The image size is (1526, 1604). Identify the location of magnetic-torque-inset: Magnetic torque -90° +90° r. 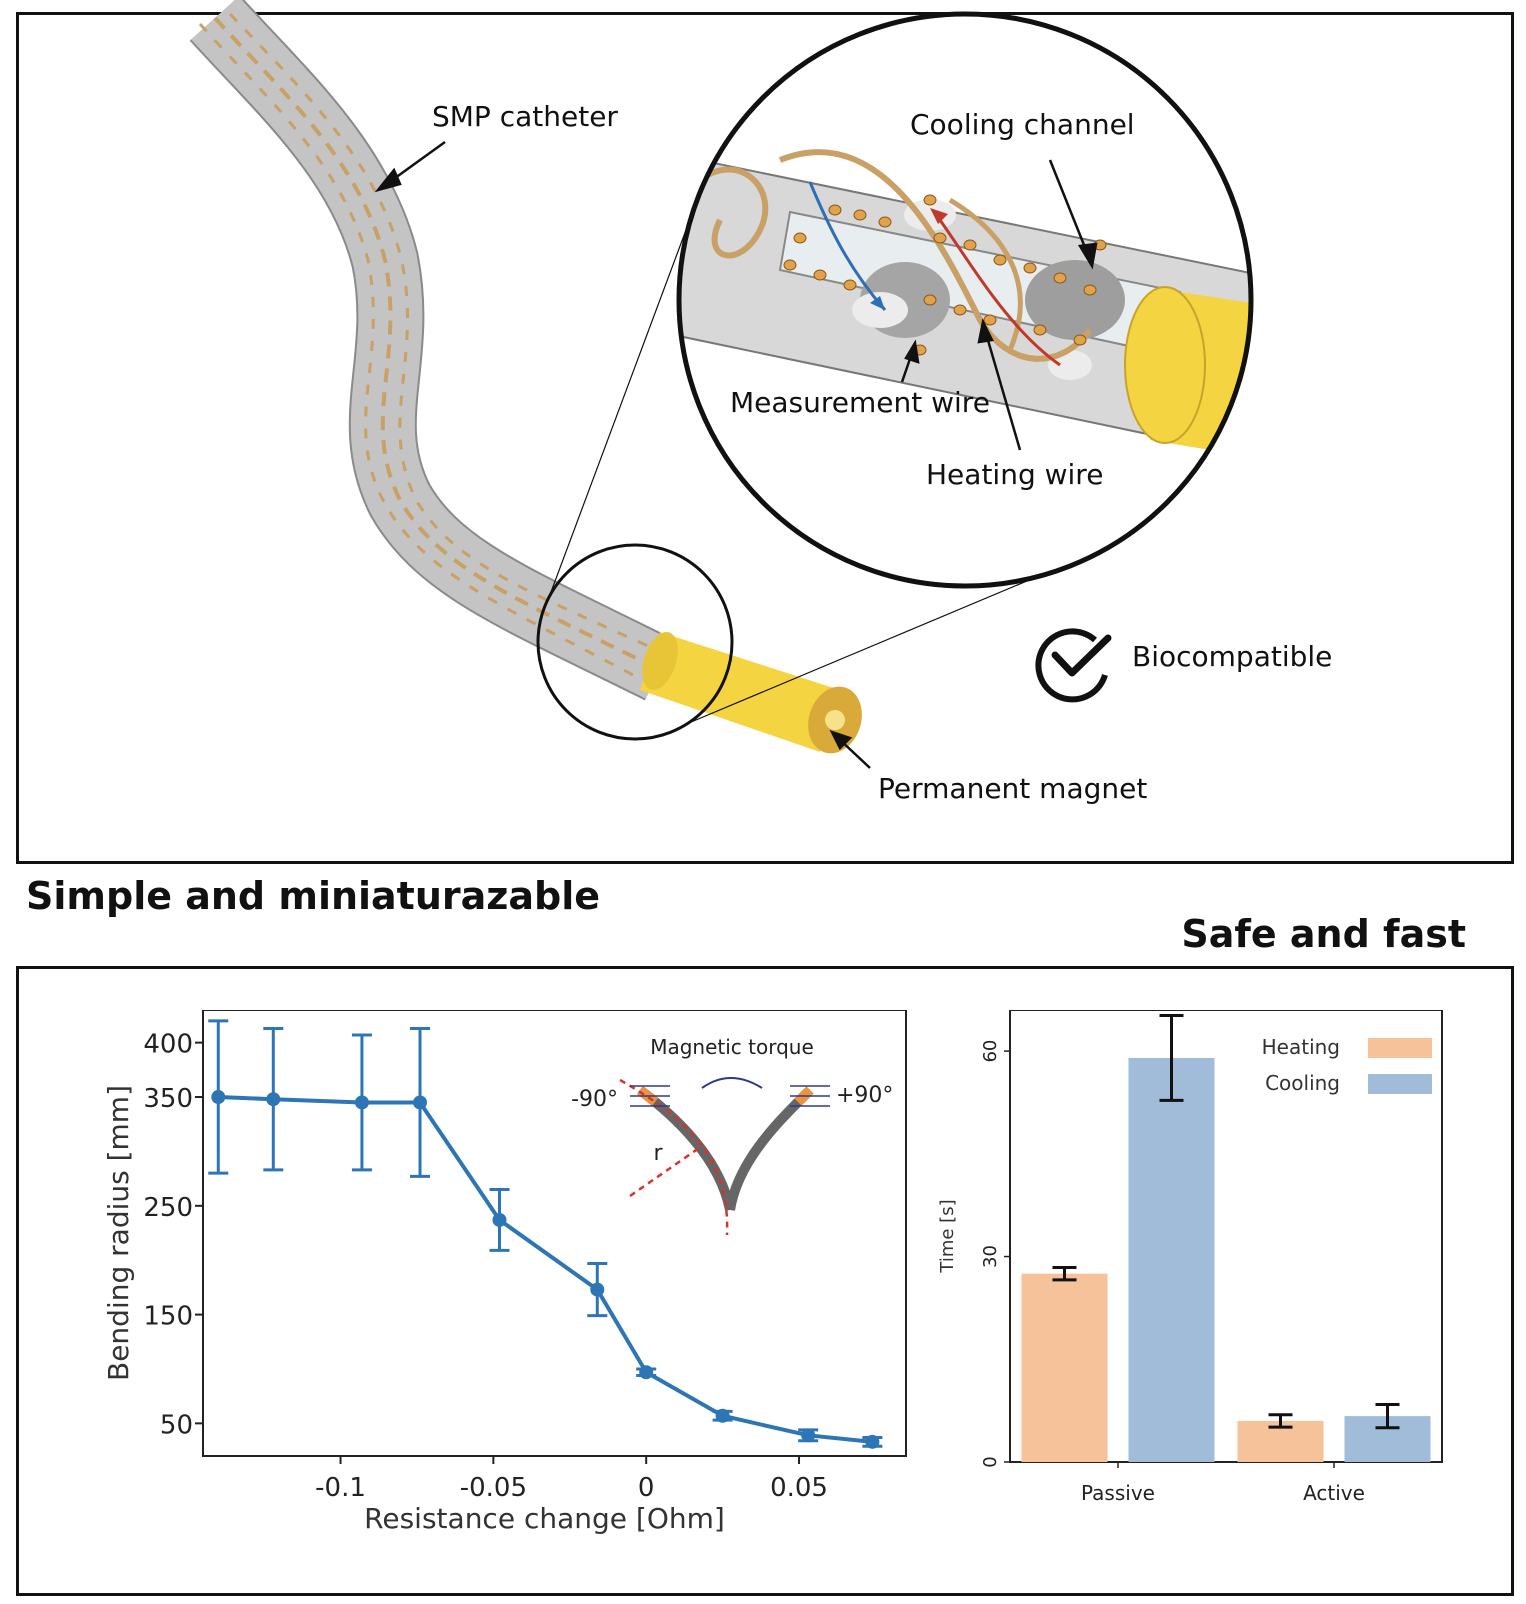
(732, 1135).